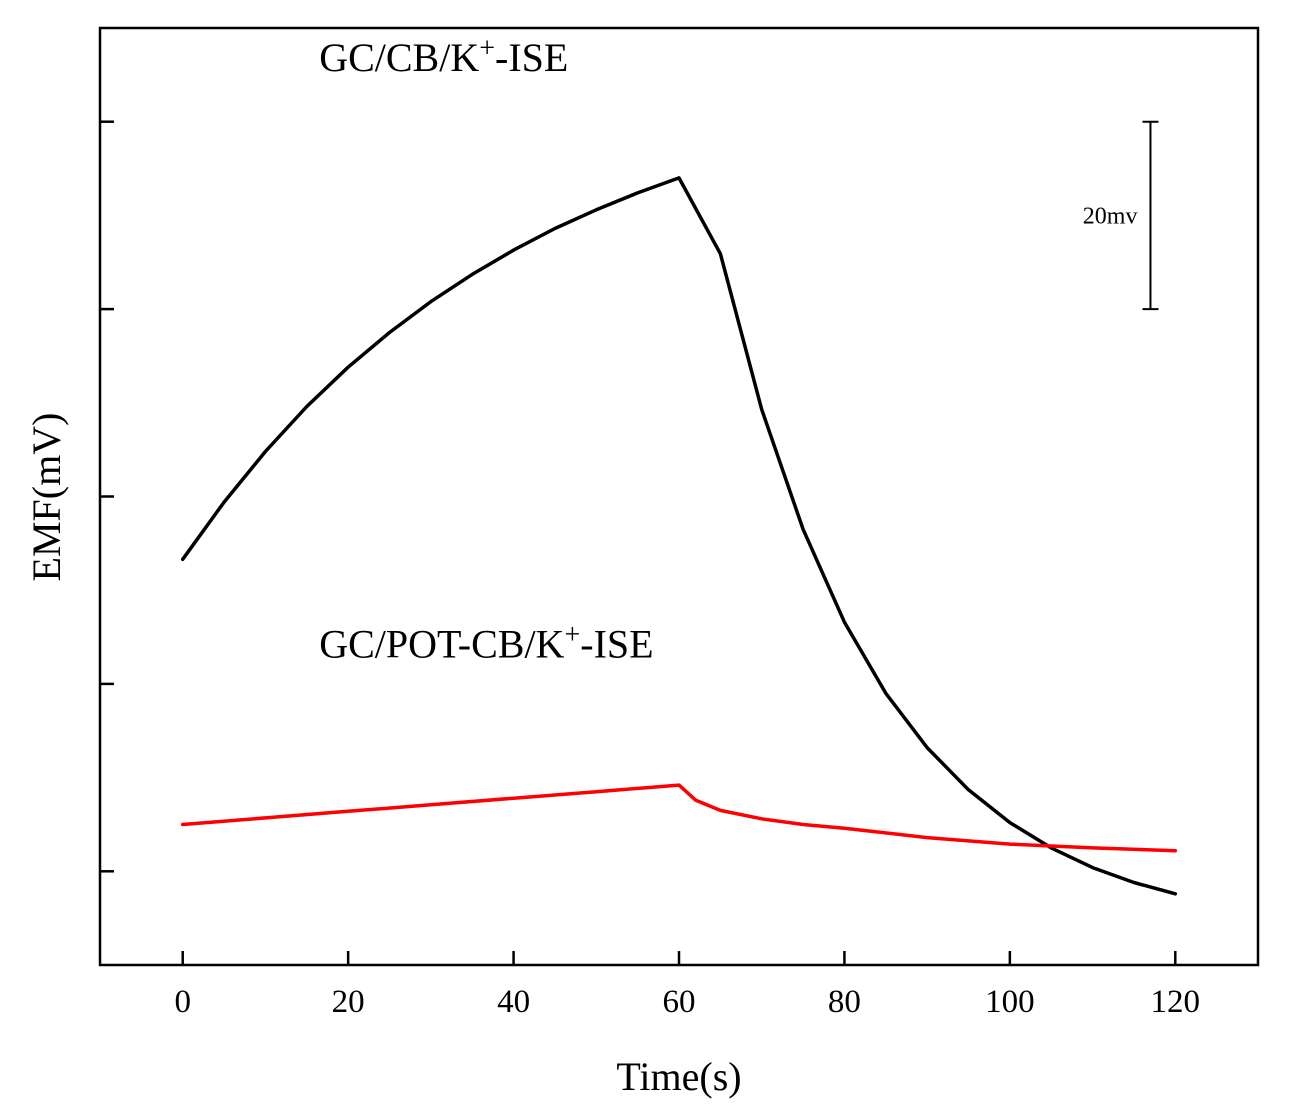  I want to click on x-axis-label: Time(s), so click(678, 1076).